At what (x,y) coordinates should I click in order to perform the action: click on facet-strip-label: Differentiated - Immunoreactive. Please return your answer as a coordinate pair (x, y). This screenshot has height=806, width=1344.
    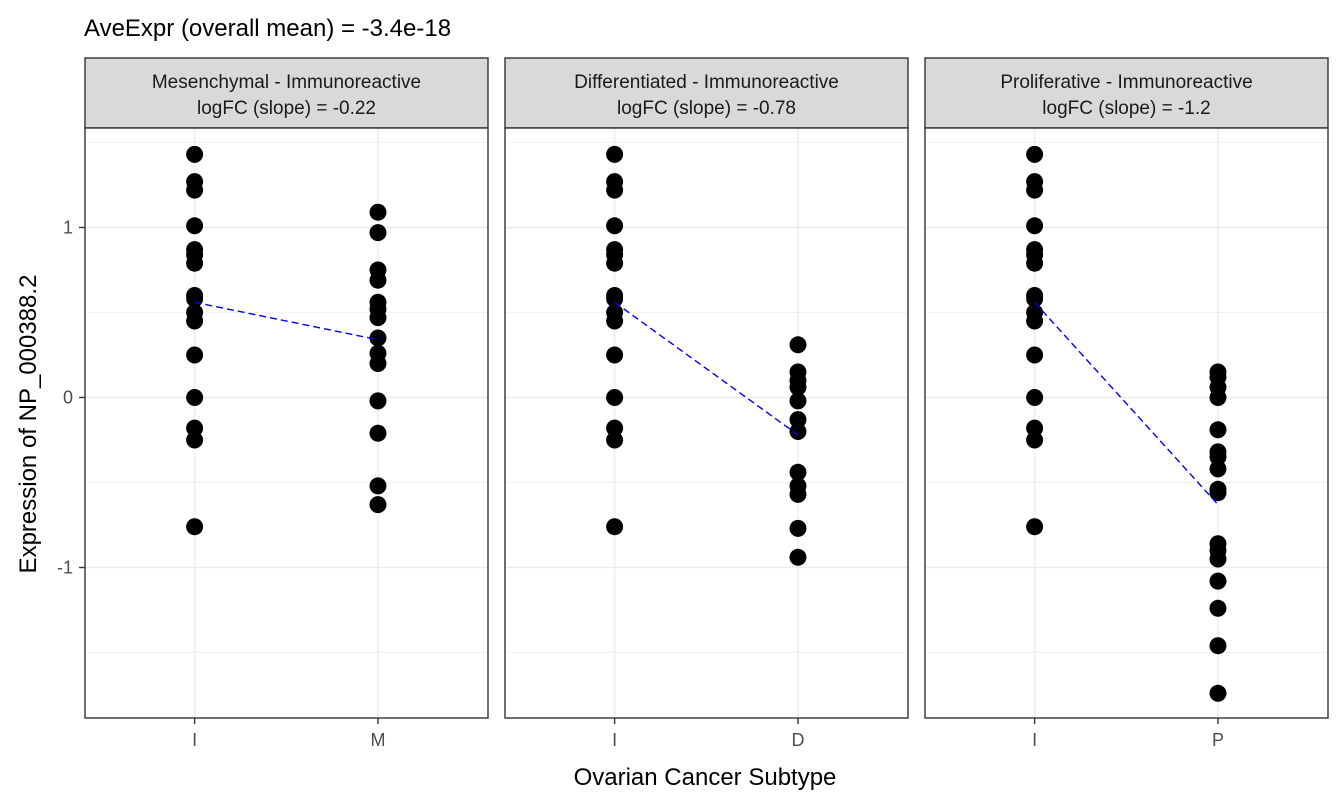
    Looking at the image, I should click on (706, 82).